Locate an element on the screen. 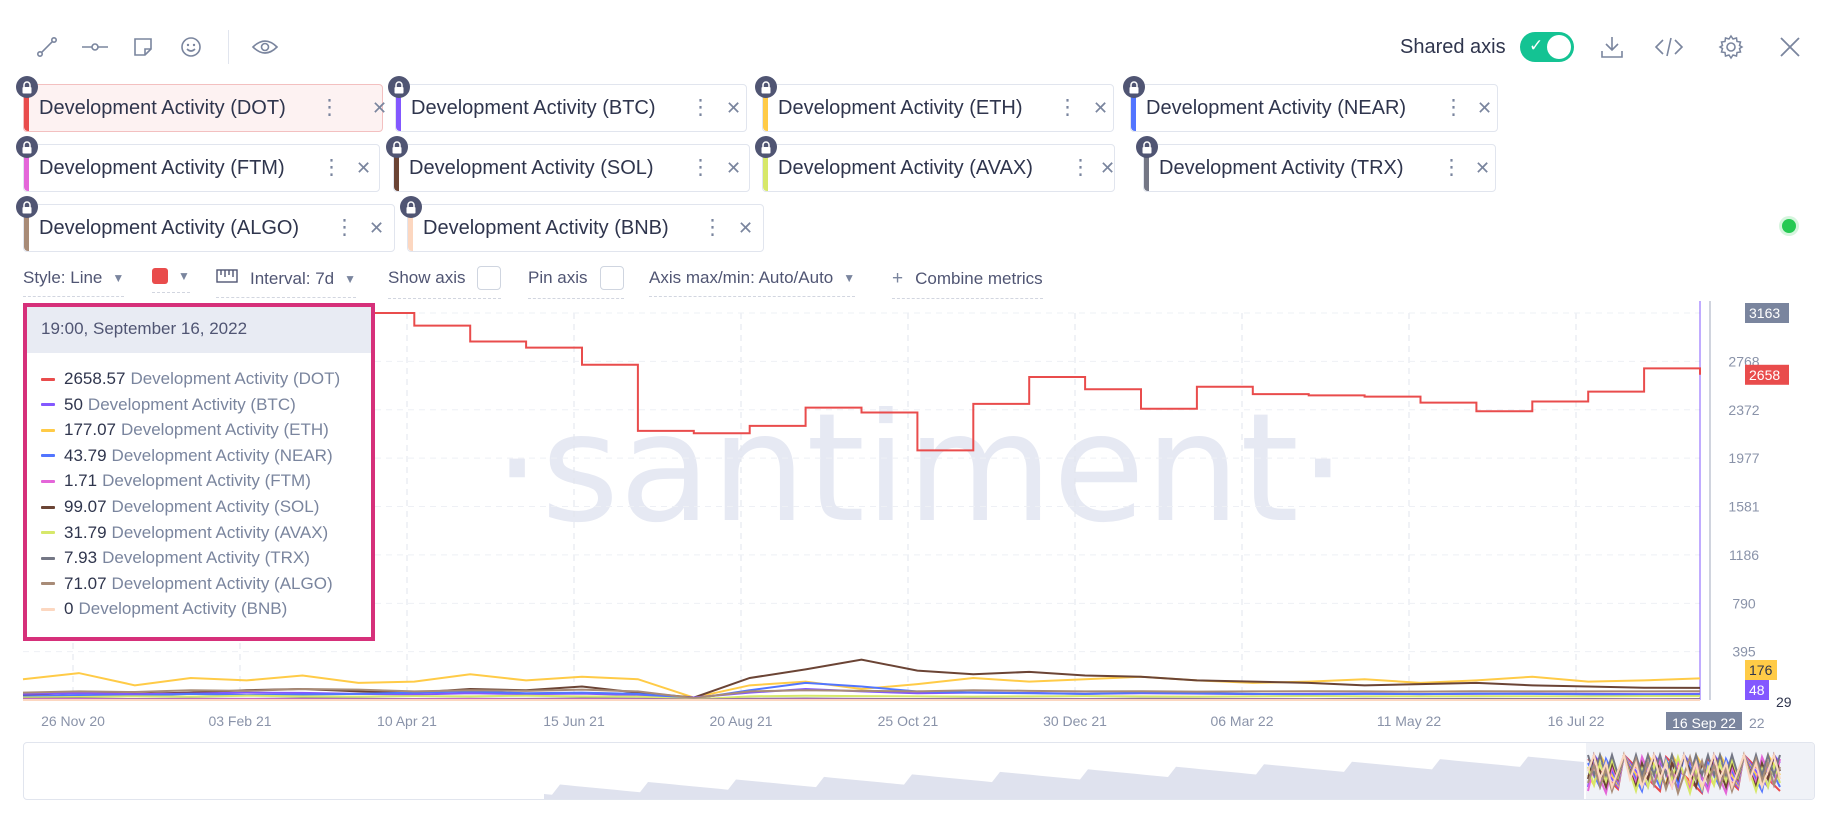  horizontal-line-tool-icon is located at coordinates (95, 47).